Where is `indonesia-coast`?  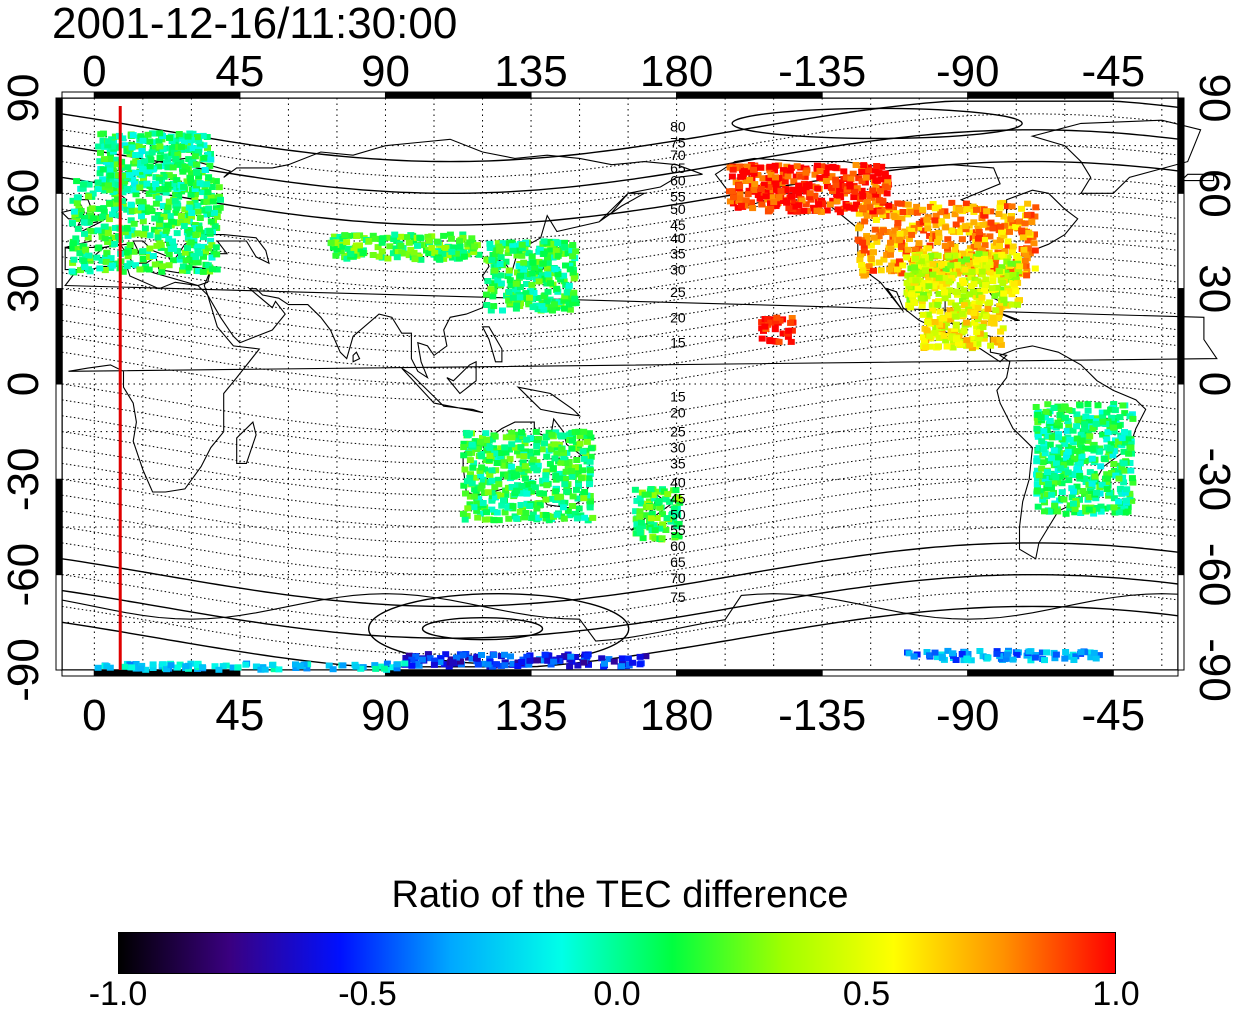 indonesia-coast is located at coordinates (442, 390).